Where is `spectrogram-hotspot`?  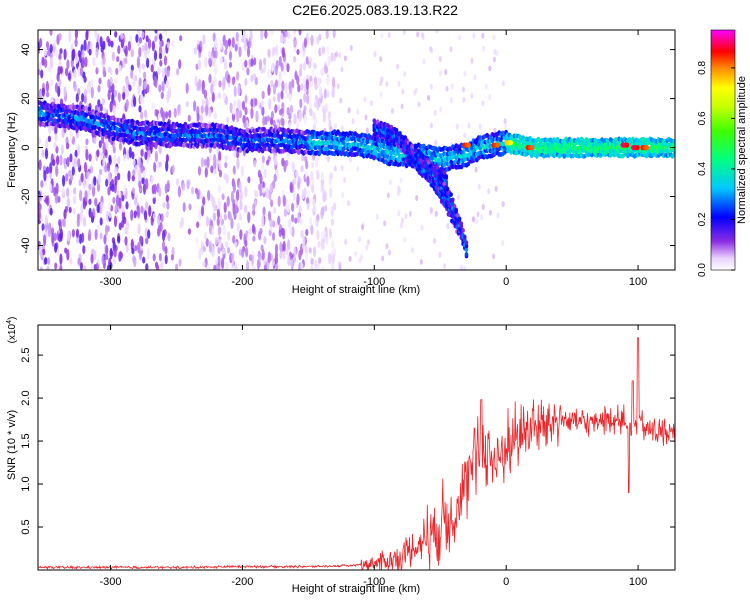
spectrogram-hotspot is located at coordinates (637, 148).